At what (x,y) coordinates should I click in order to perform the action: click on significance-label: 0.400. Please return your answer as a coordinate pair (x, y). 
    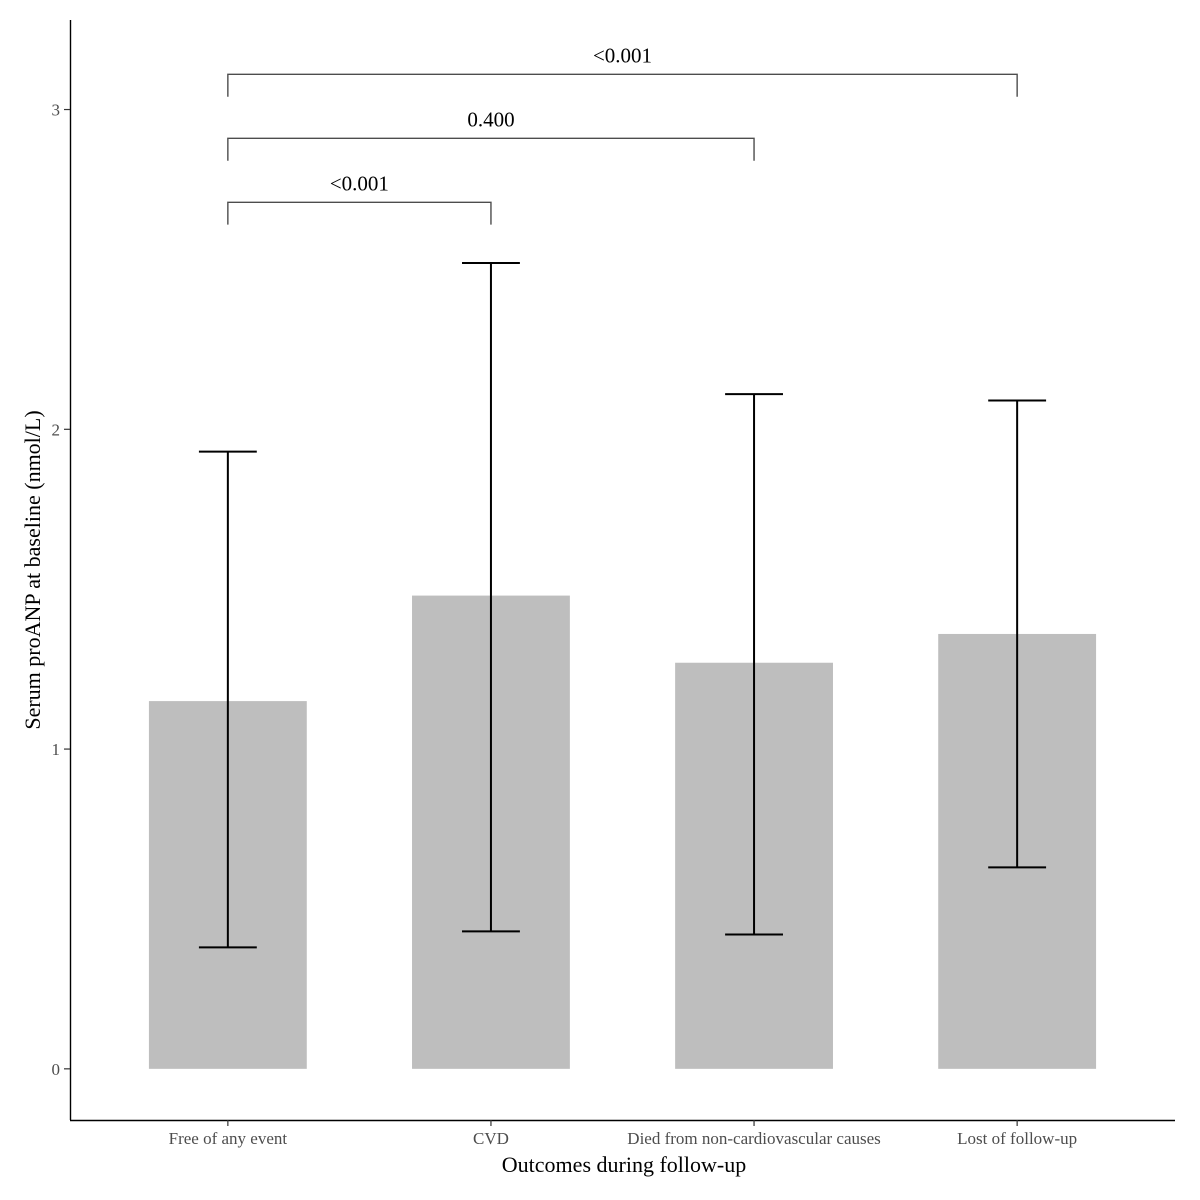
    Looking at the image, I should click on (490, 119).